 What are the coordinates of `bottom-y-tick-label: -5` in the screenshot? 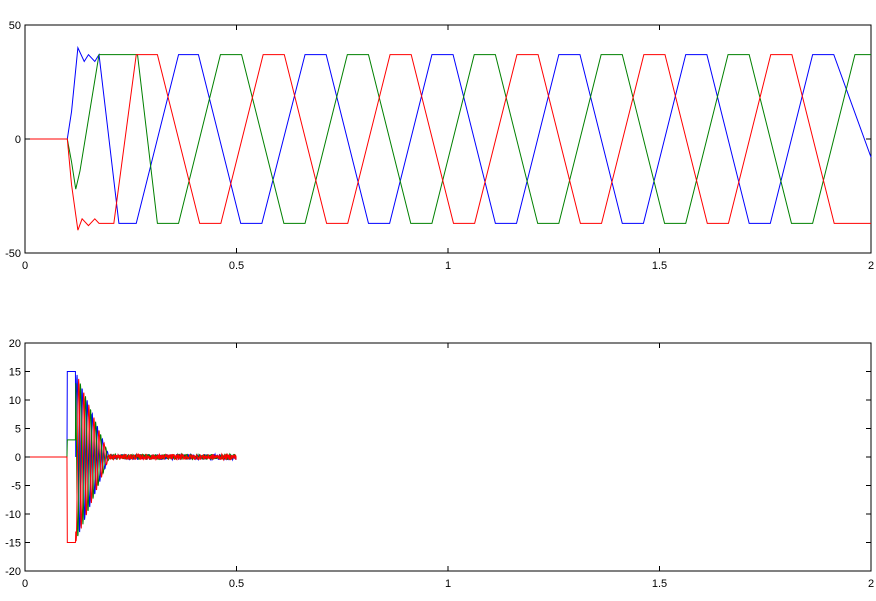 It's located at (16, 487).